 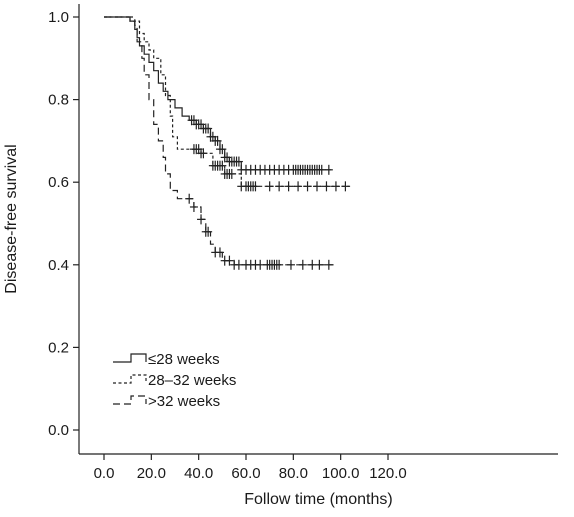 What do you see at coordinates (58, 182) in the screenshot?
I see `y-tick-label: 0.6` at bounding box center [58, 182].